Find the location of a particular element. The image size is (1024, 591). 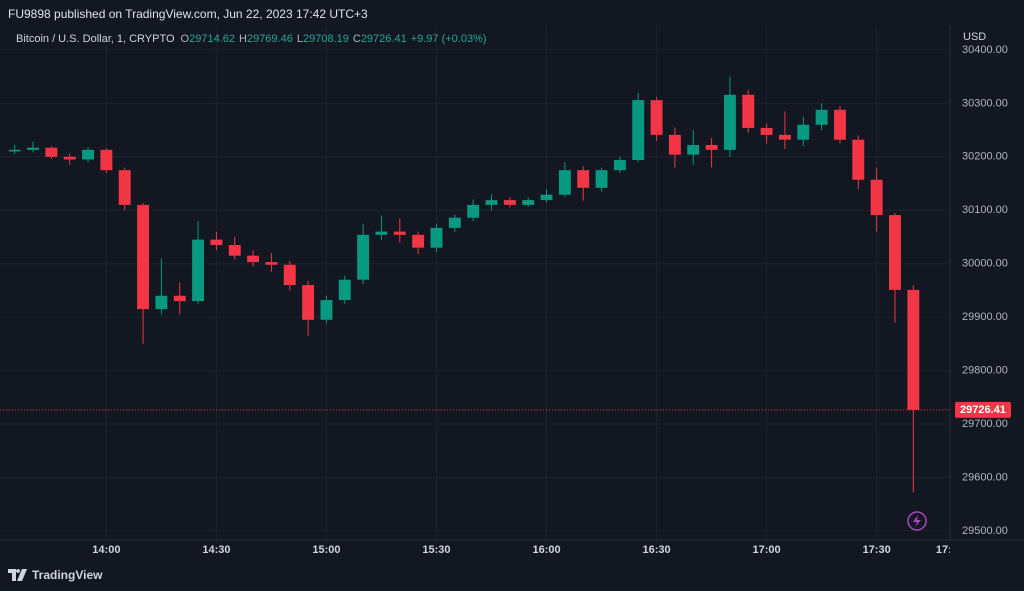

ohlc-value: 29708.19 is located at coordinates (325, 39).